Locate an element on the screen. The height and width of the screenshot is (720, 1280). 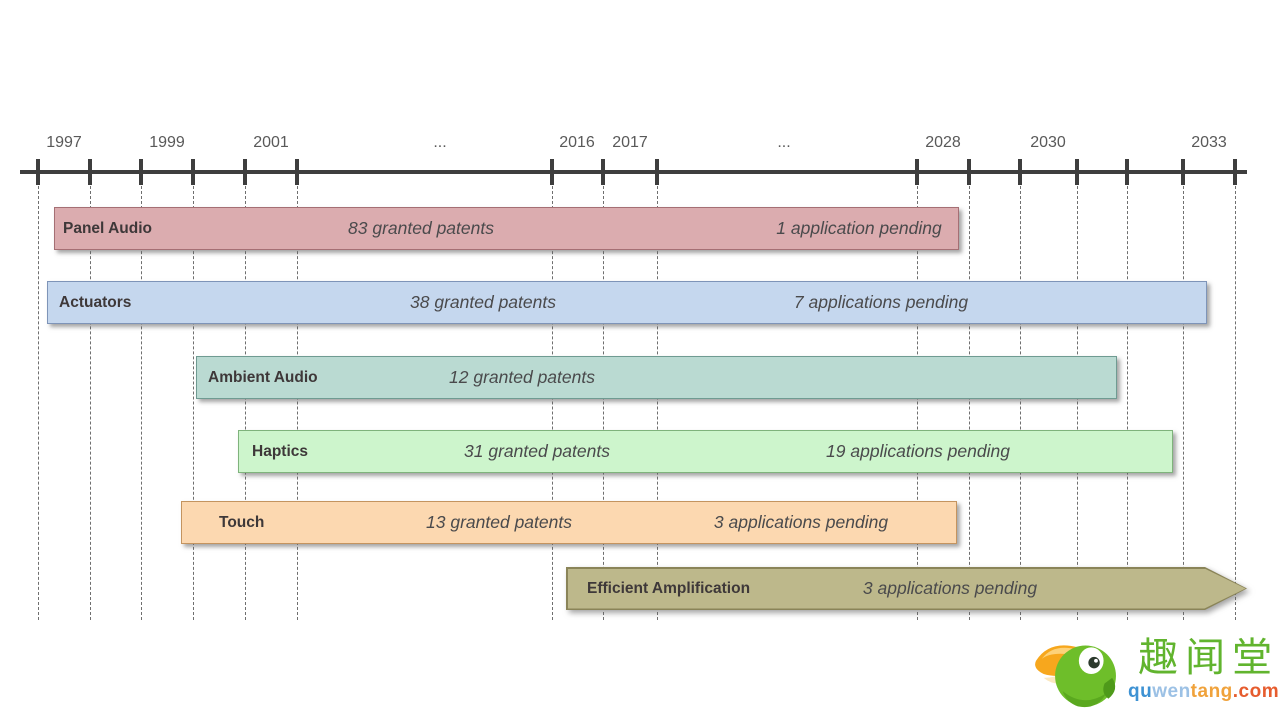
bar-efficient-amplification-fill is located at coordinates (907, 589).